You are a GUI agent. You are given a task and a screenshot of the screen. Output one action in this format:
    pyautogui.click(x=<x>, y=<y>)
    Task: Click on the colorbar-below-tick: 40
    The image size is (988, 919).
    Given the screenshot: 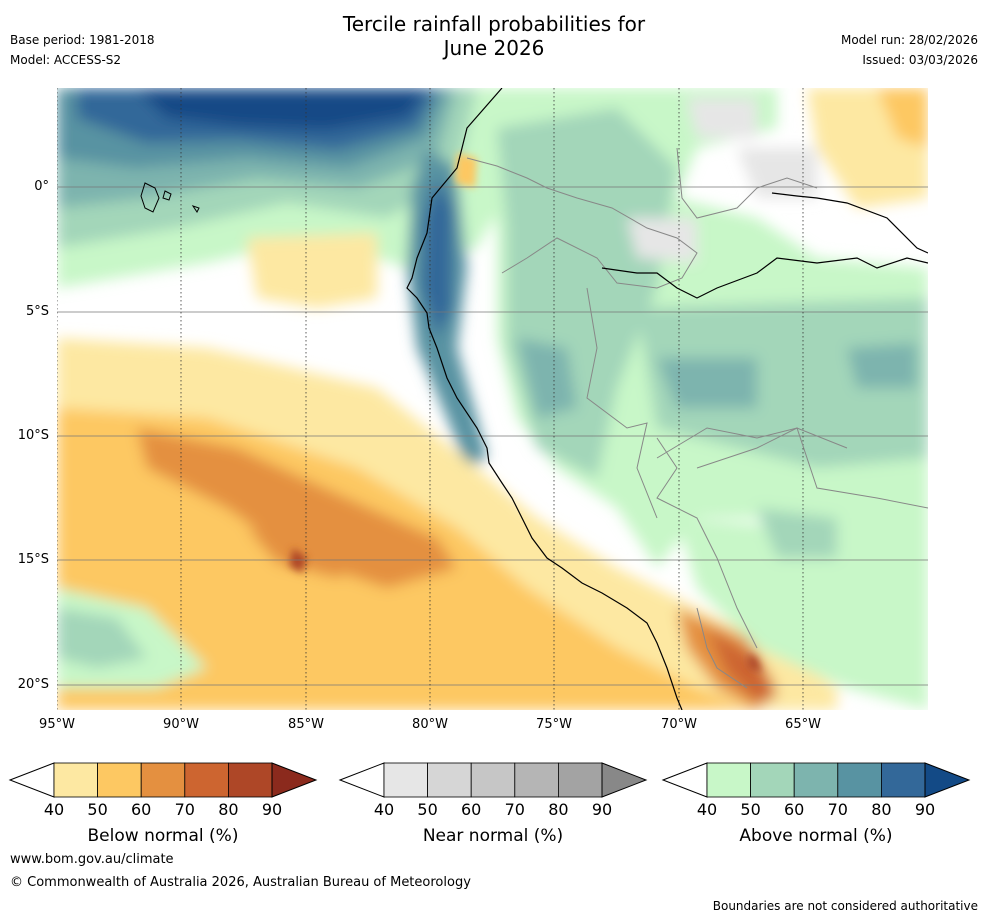 What is the action you would take?
    pyautogui.click(x=54, y=809)
    